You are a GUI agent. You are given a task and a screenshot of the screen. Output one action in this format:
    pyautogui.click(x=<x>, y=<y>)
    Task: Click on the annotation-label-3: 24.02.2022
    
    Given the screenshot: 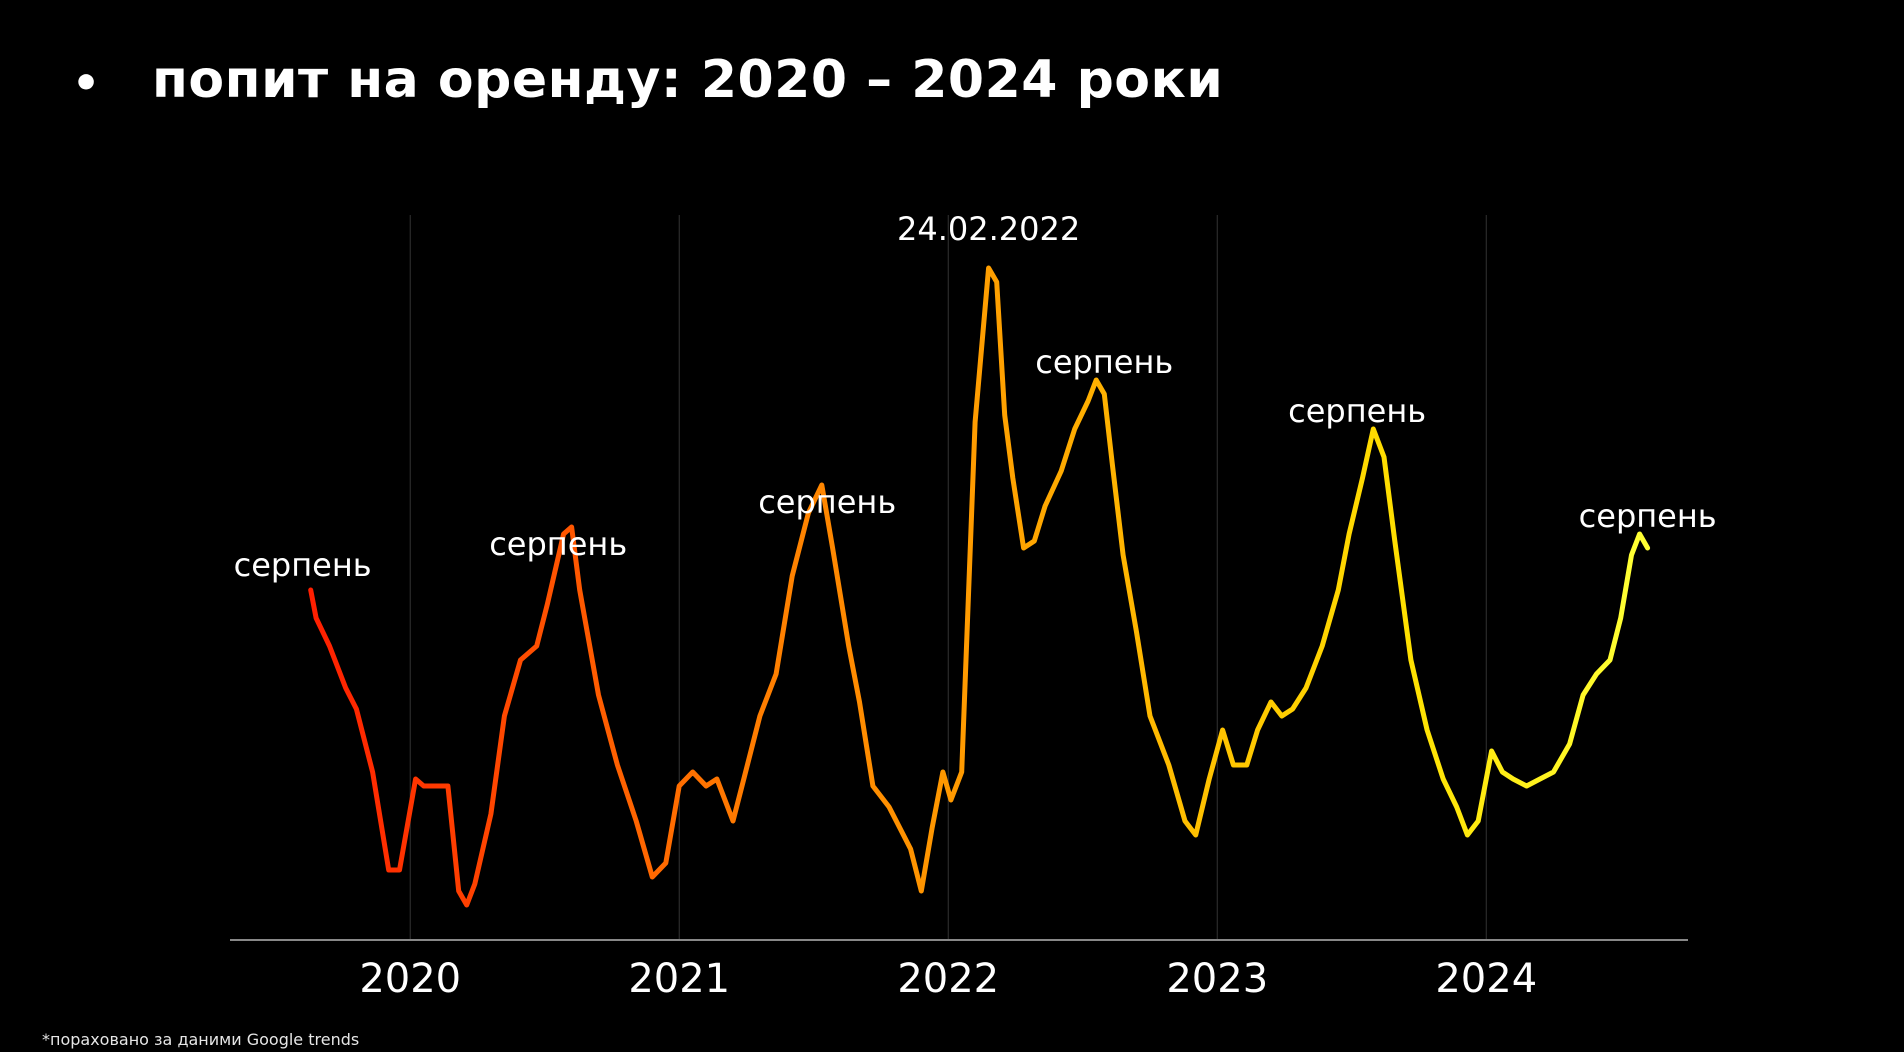 What is the action you would take?
    pyautogui.click(x=988, y=229)
    